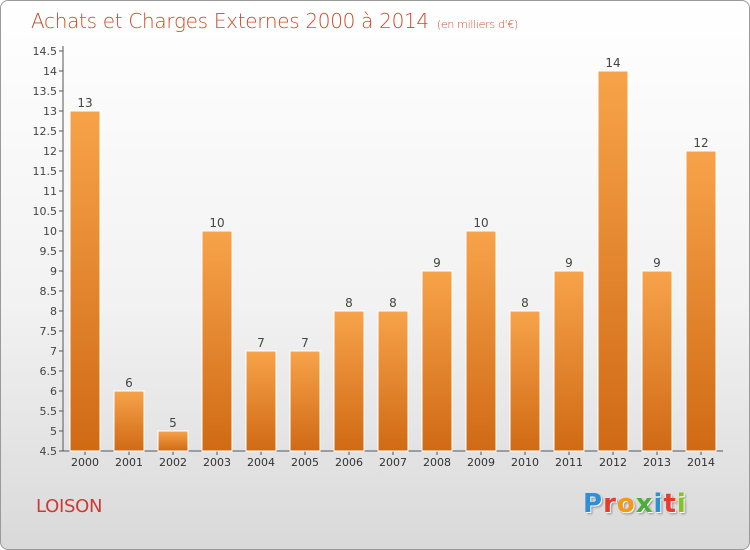  Describe the element at coordinates (45, 51) in the screenshot. I see `y-tick-label: 14.5` at that location.